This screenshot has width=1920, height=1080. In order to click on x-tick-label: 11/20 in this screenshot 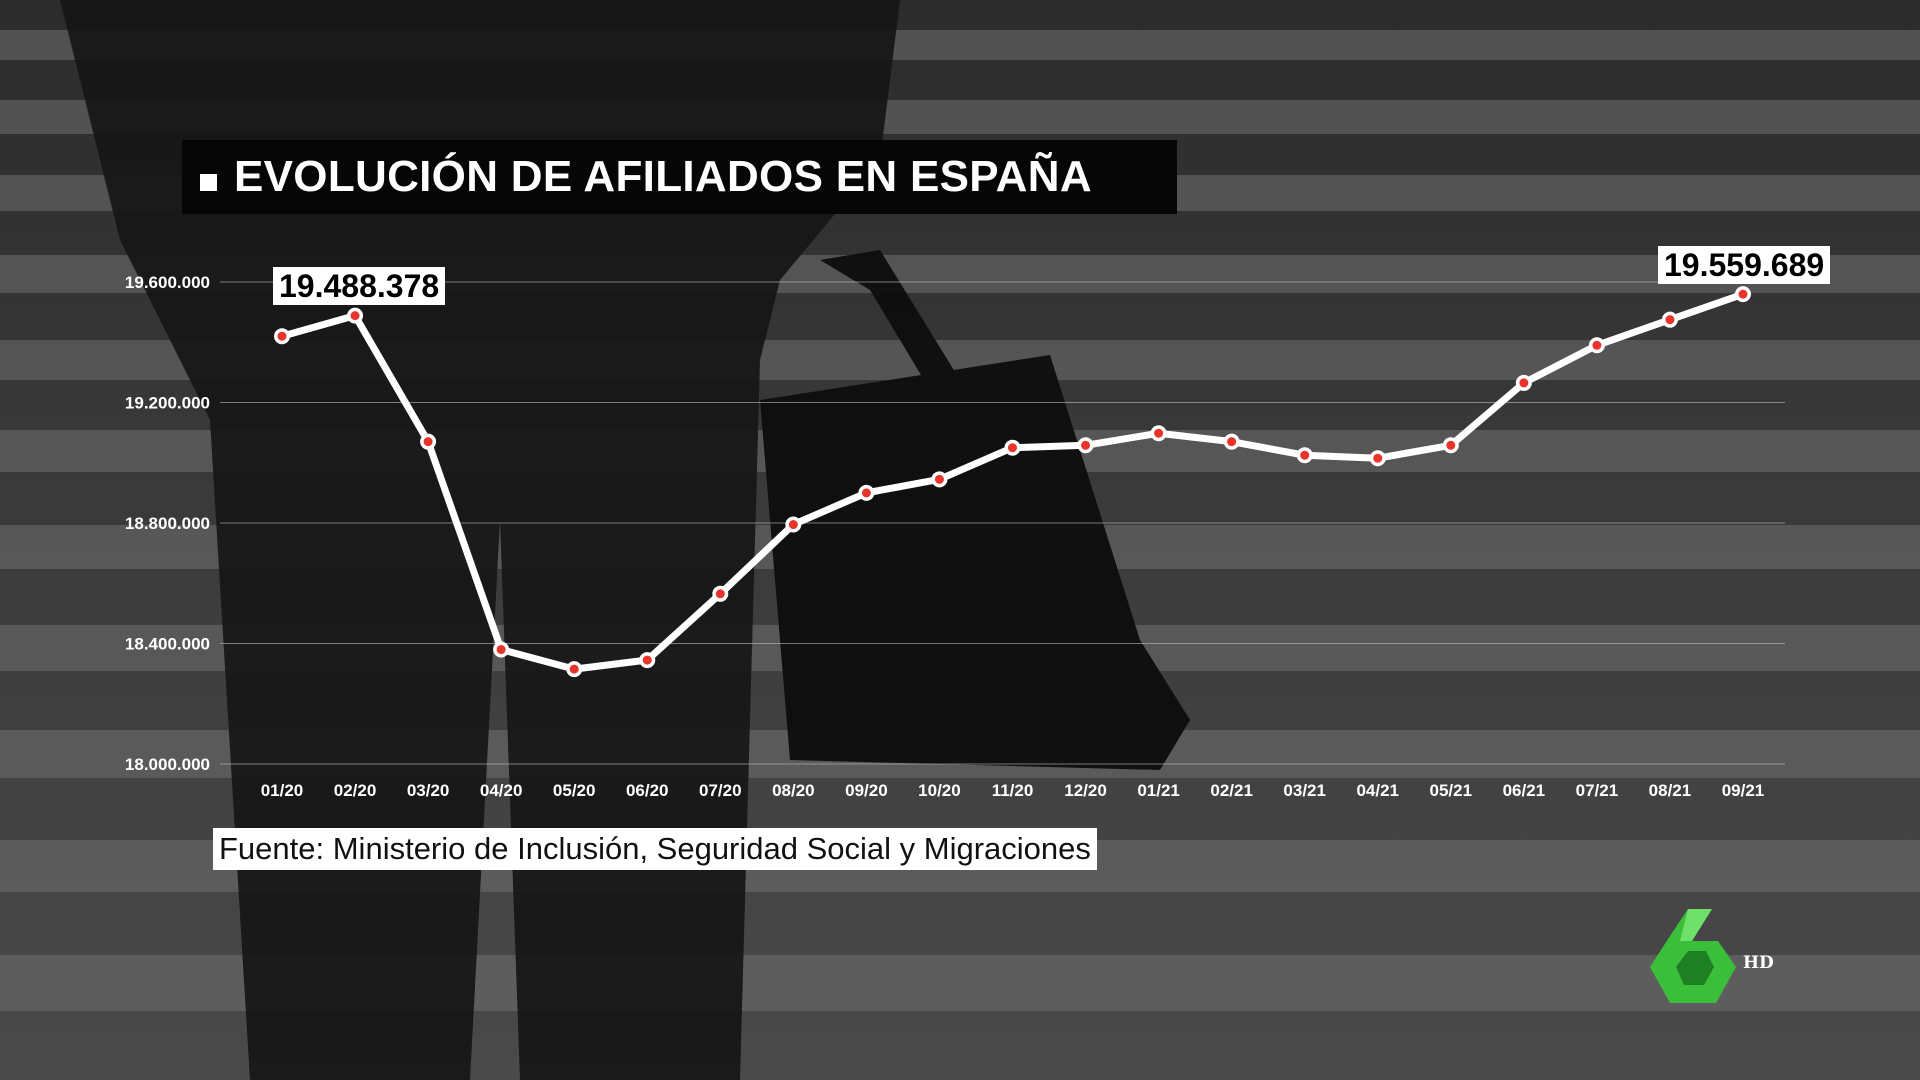, I will do `click(1013, 790)`.